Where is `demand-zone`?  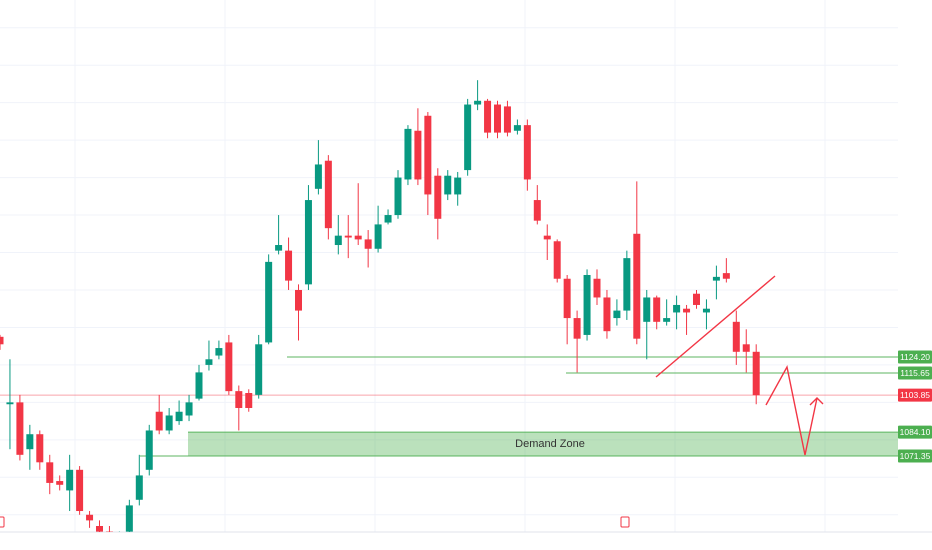
demand-zone is located at coordinates (543, 444).